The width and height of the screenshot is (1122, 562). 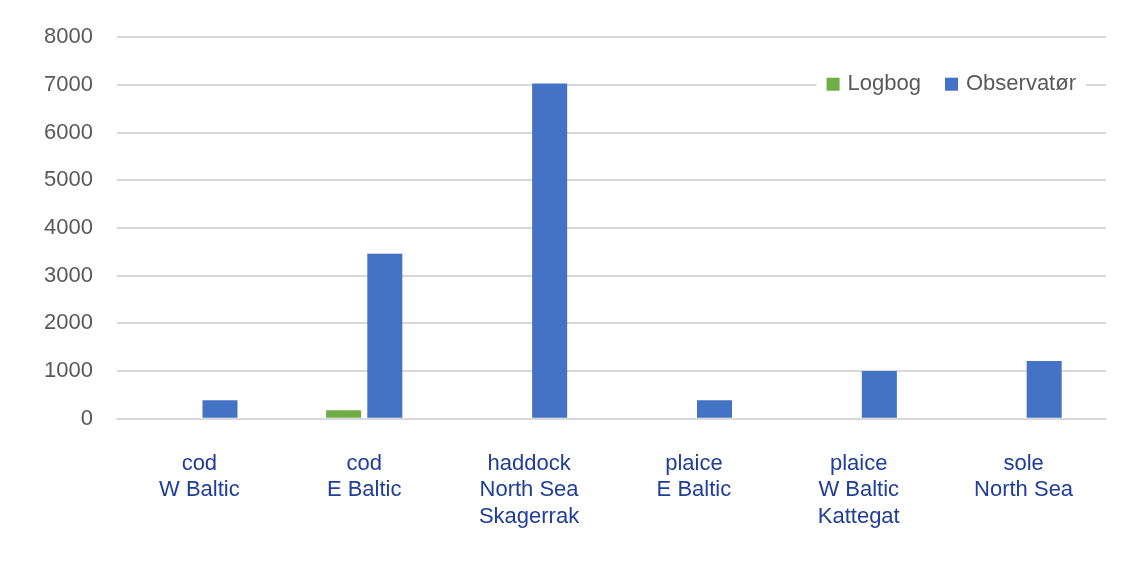 I want to click on y-tick-label: 8000, so click(x=68, y=36).